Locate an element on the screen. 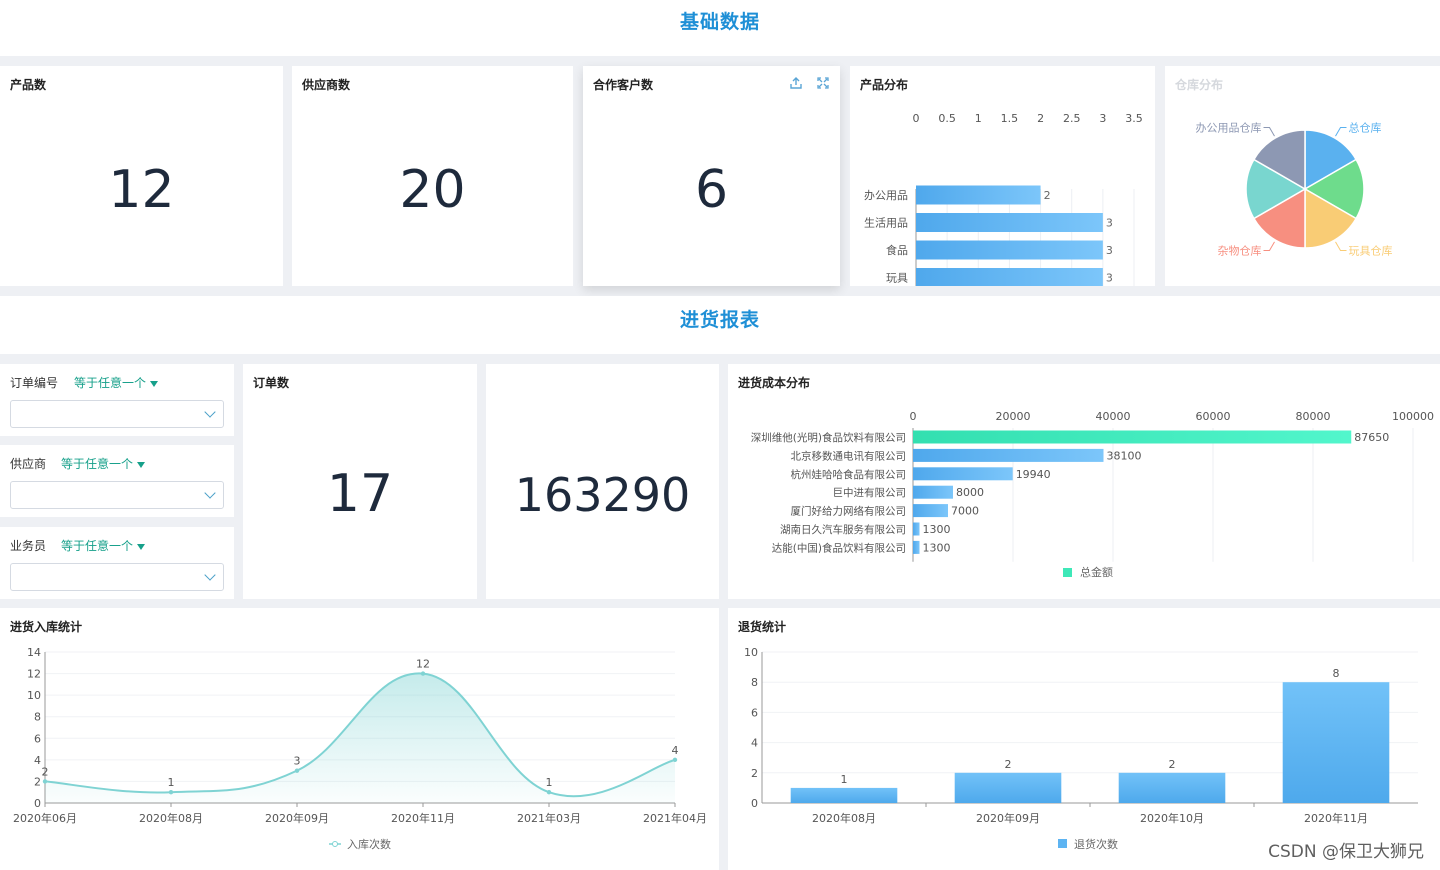 The width and height of the screenshot is (1440, 870). section-title-purchase: 进货报表 is located at coordinates (720, 325).